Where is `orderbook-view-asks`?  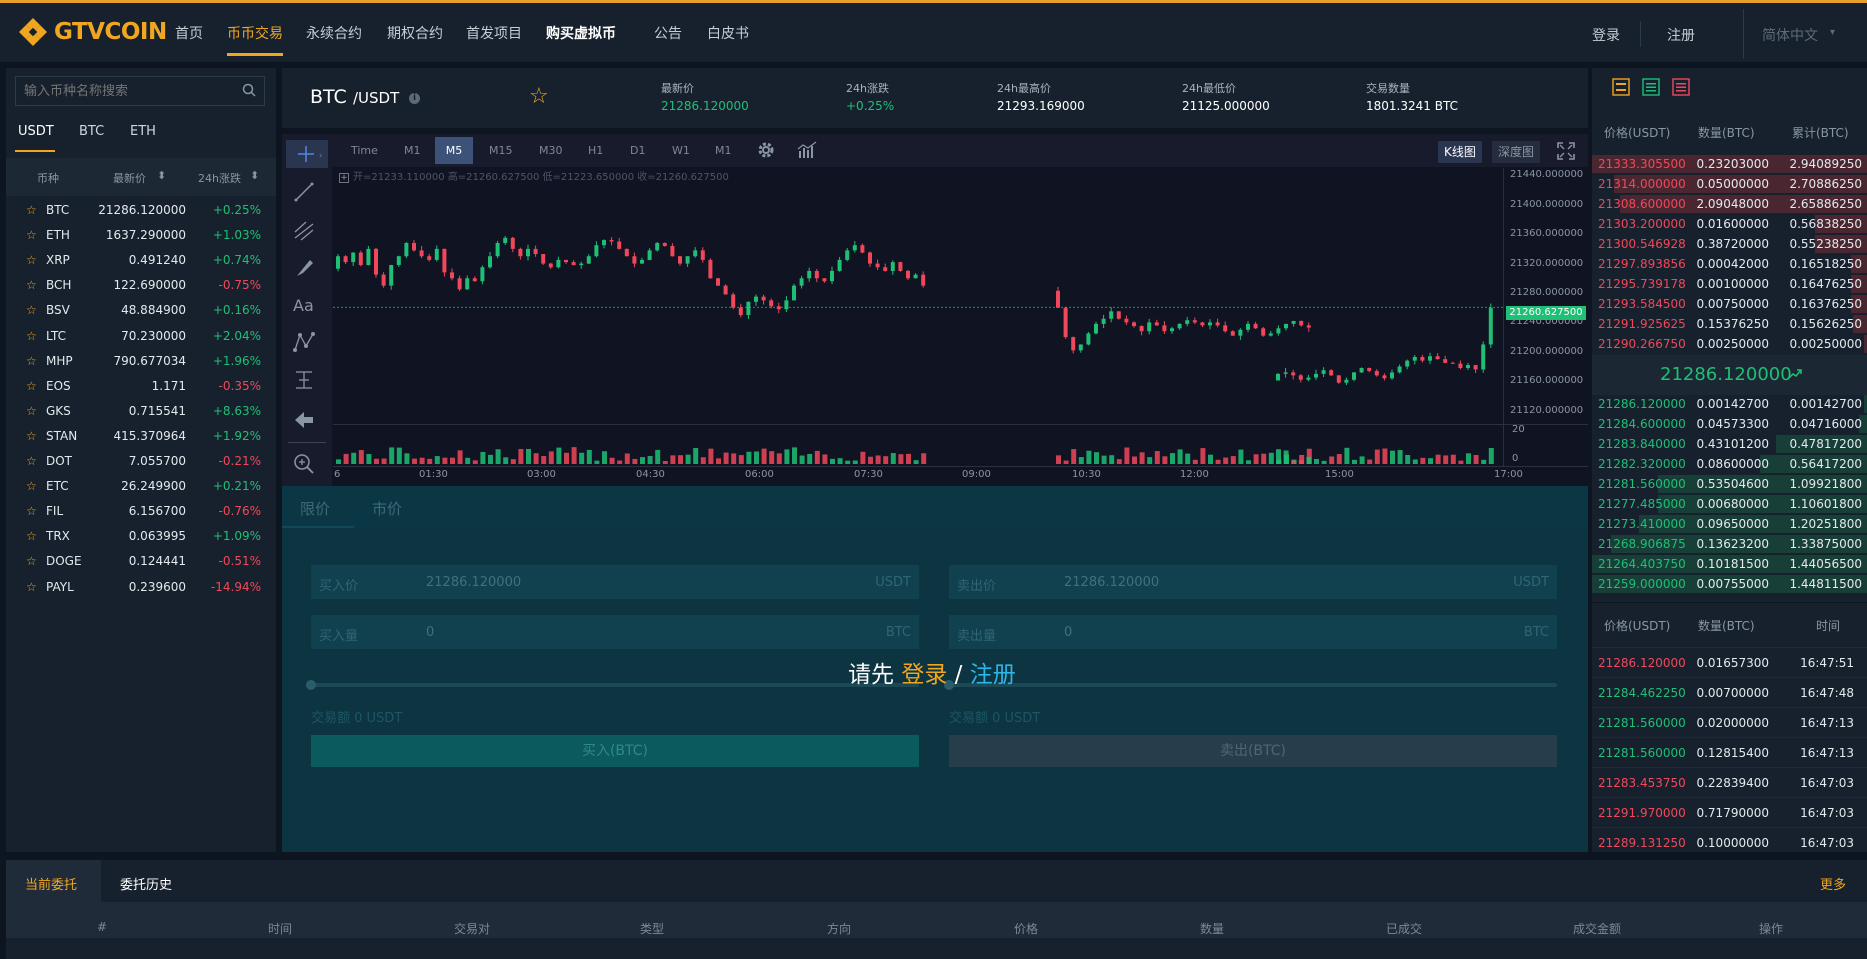 orderbook-view-asks is located at coordinates (1681, 89).